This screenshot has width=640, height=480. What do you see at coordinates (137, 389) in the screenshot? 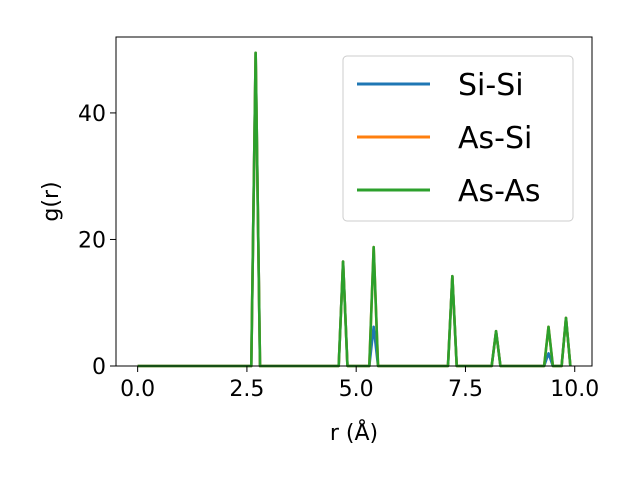
I see `x-tick-label: 0.0` at bounding box center [137, 389].